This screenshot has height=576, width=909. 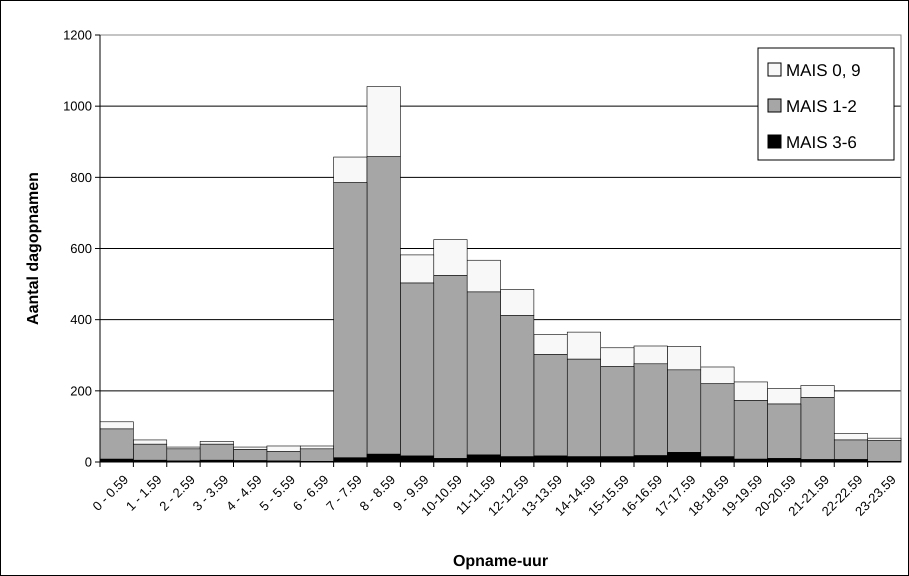 What do you see at coordinates (81, 320) in the screenshot?
I see `y-tick-label: 400` at bounding box center [81, 320].